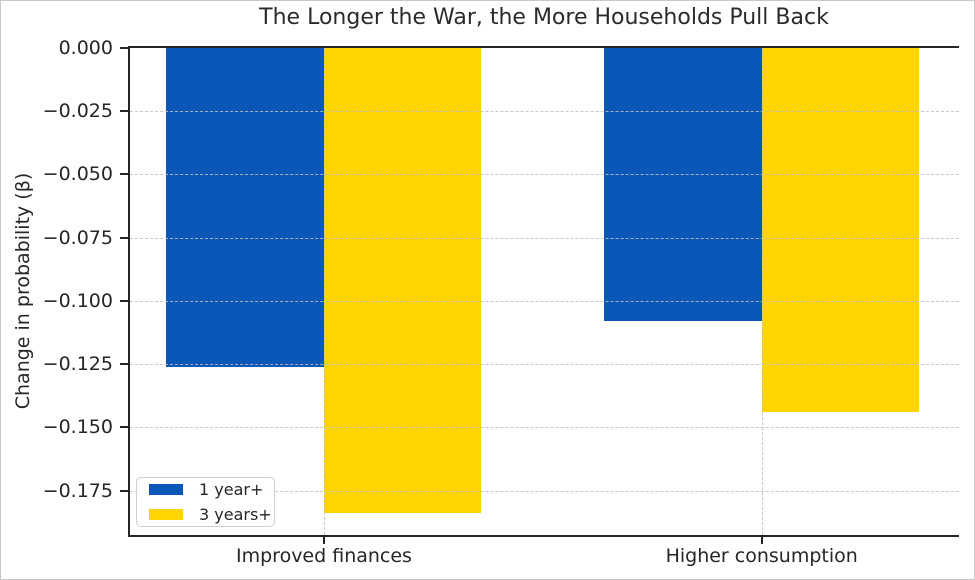 The width and height of the screenshot is (975, 580). I want to click on legend-label: 1 year+, so click(231, 489).